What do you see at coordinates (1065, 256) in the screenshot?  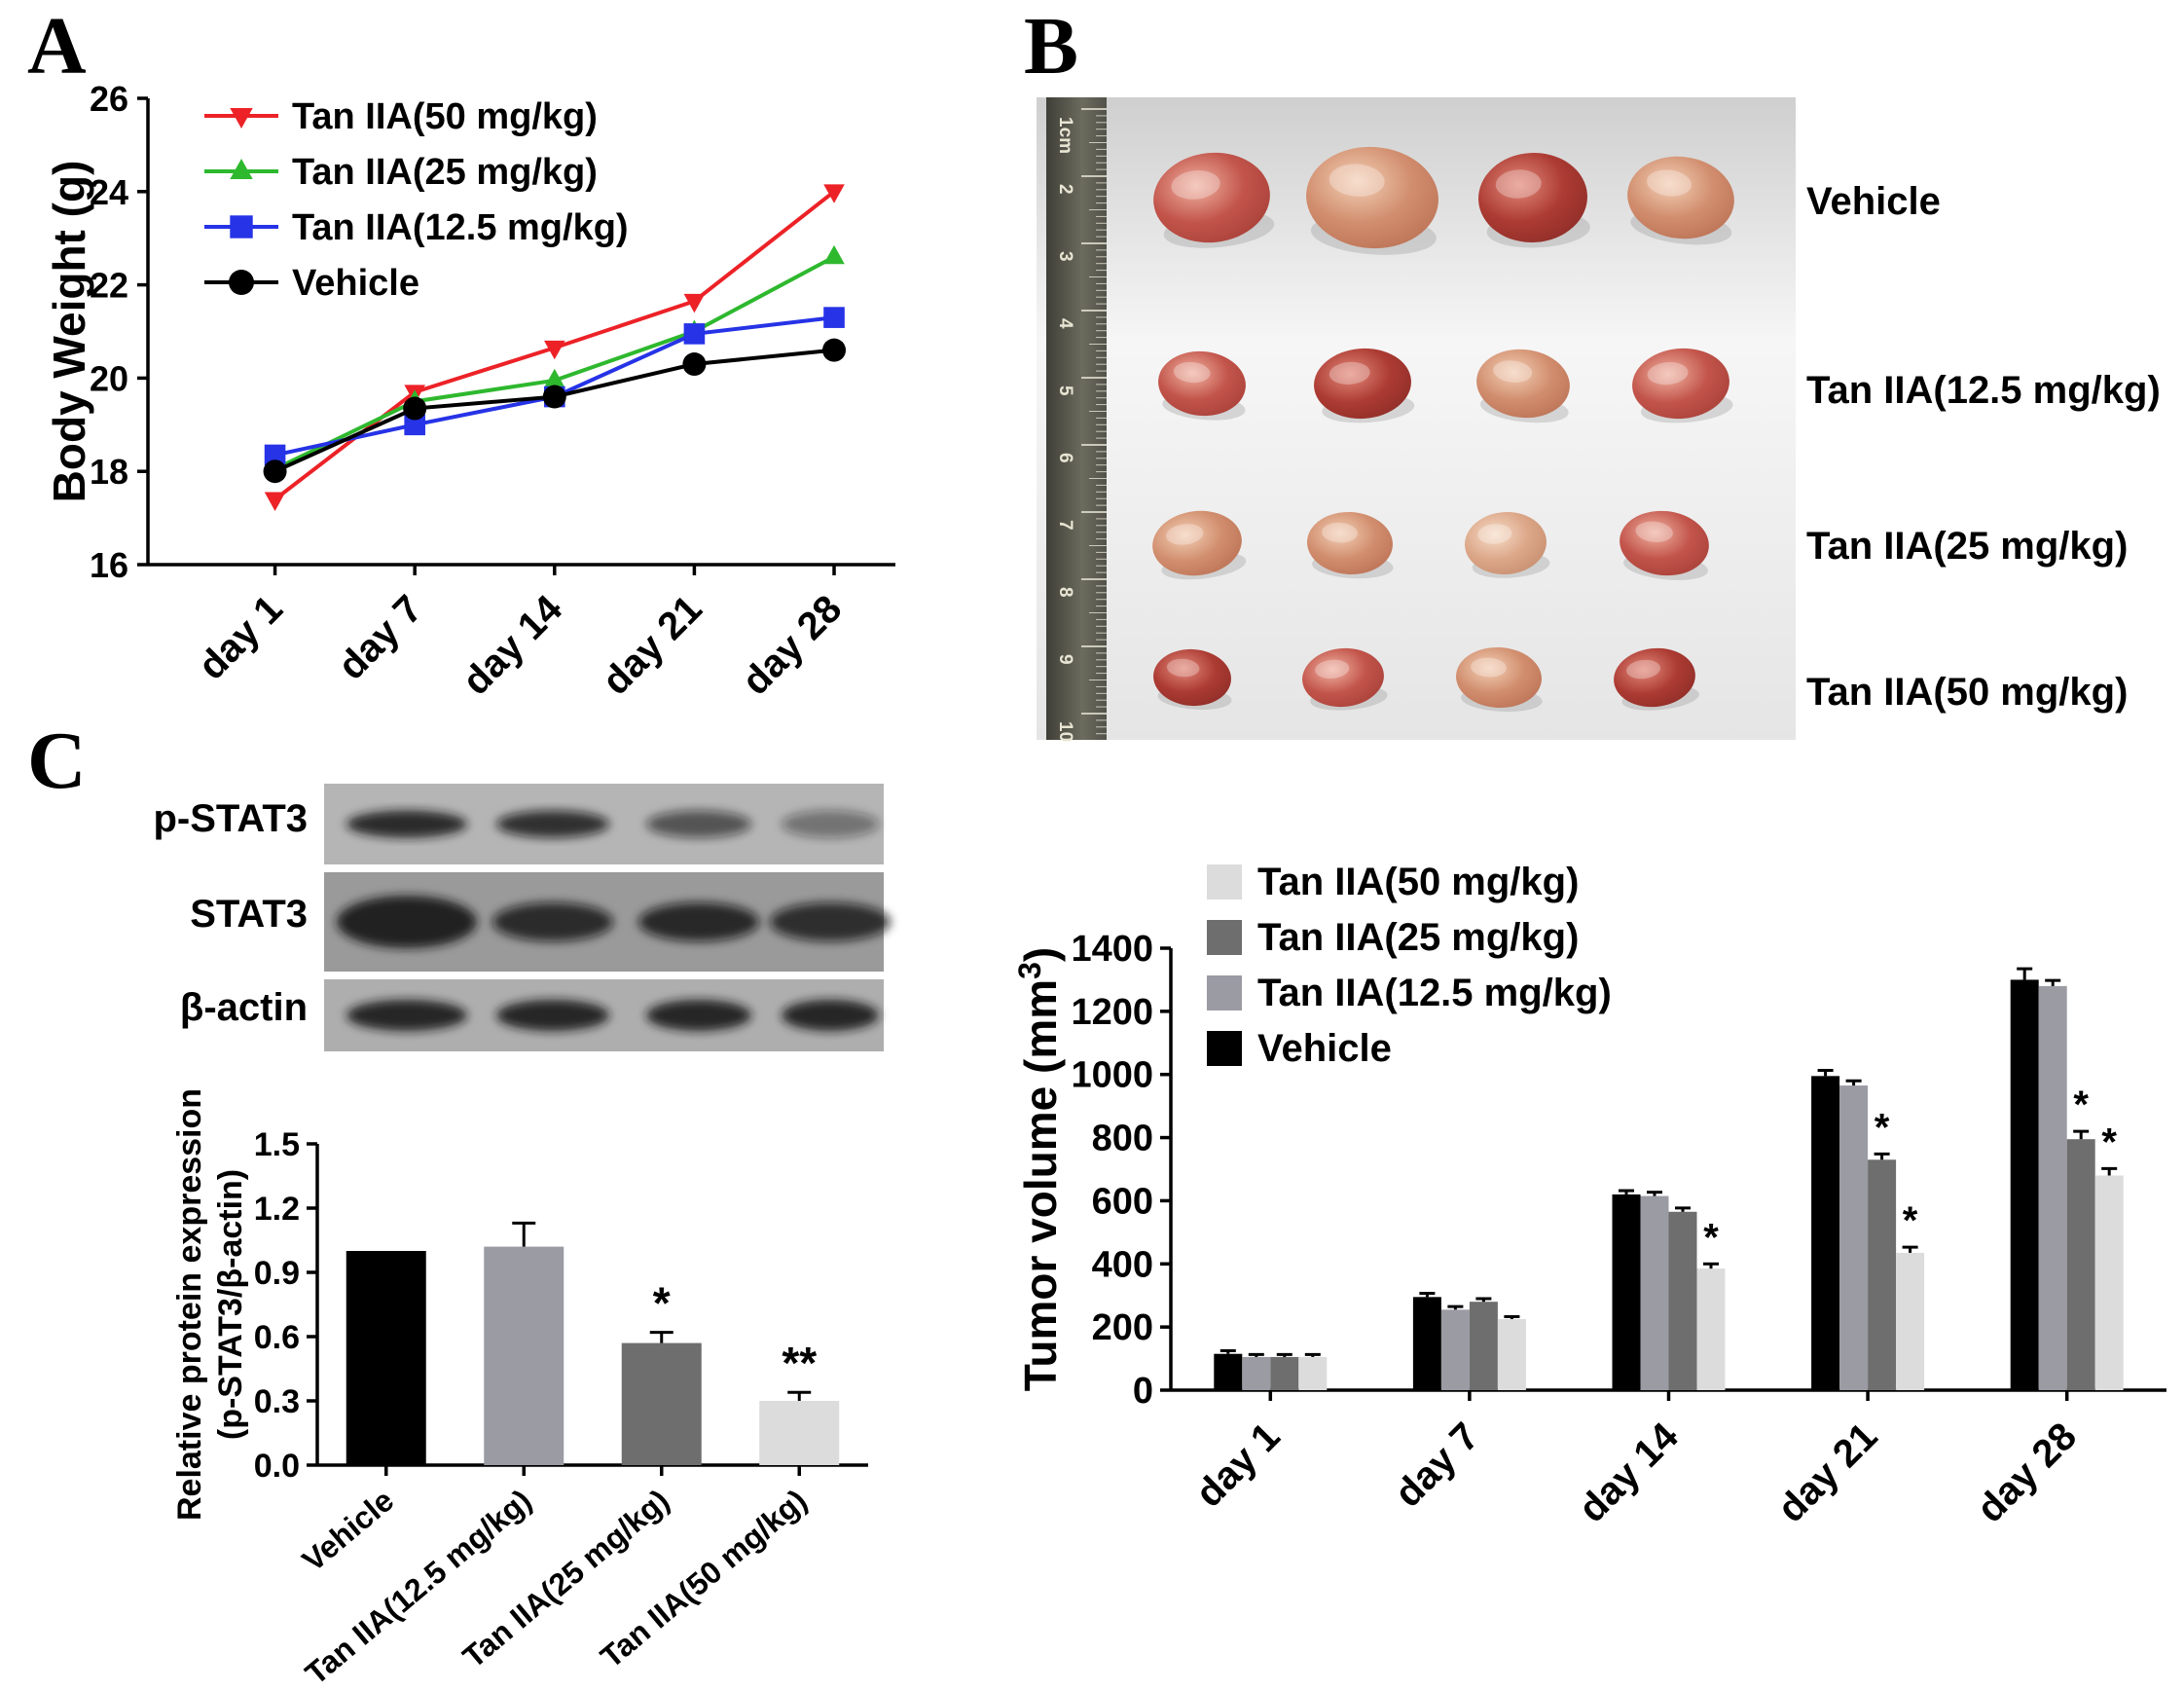 I see `svg-text: 3` at bounding box center [1065, 256].